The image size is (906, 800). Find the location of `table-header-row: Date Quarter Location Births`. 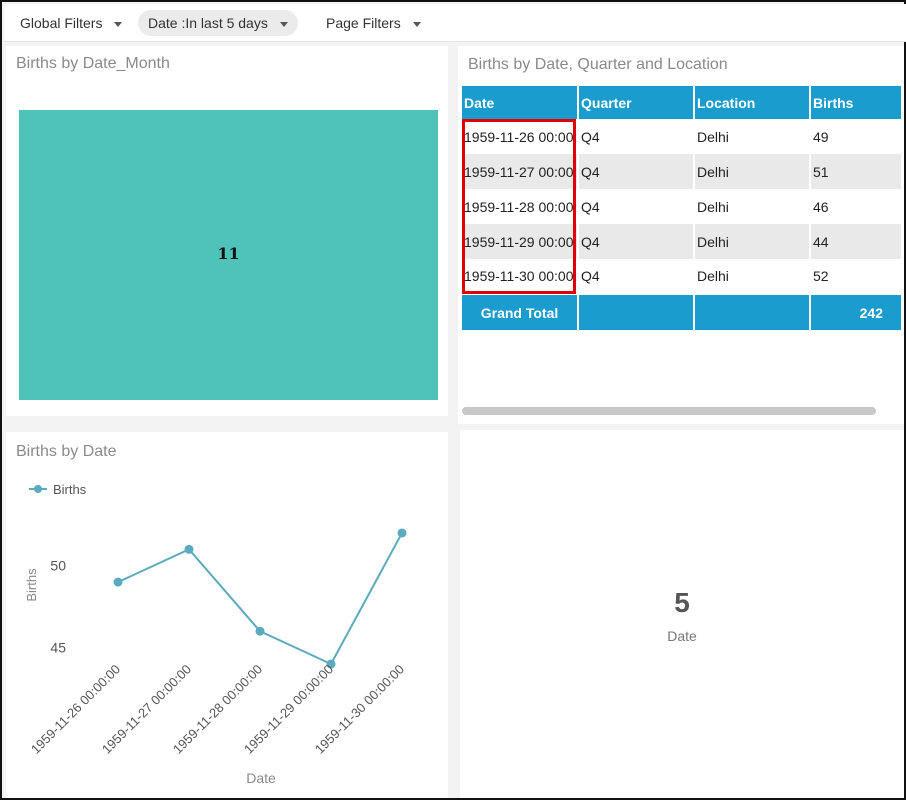

table-header-row: Date Quarter Location Births is located at coordinates (682, 102).